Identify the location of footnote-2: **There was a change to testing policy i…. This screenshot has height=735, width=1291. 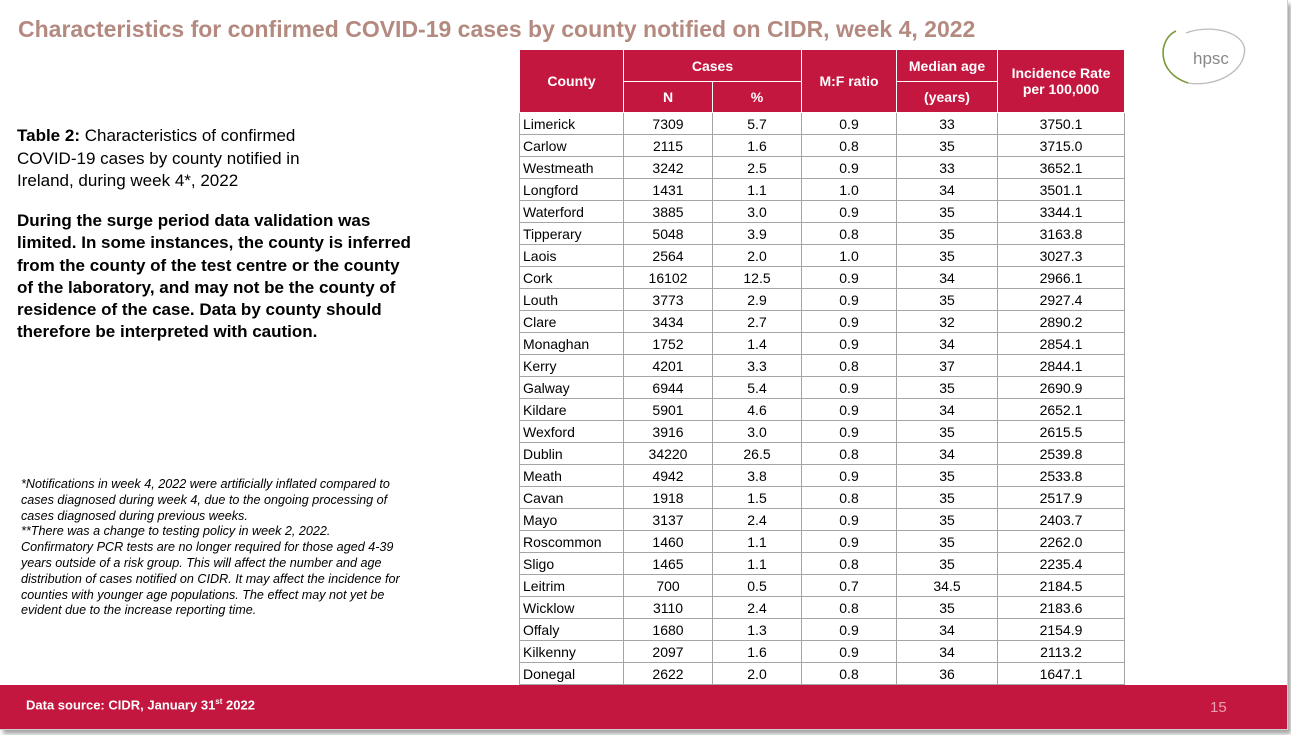
(210, 571).